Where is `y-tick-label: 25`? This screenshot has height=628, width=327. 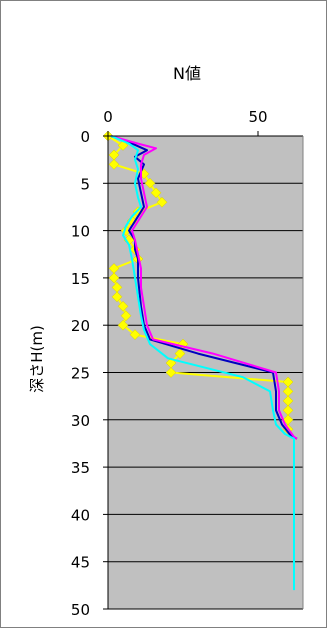 y-tick-label: 25 is located at coordinates (80, 374).